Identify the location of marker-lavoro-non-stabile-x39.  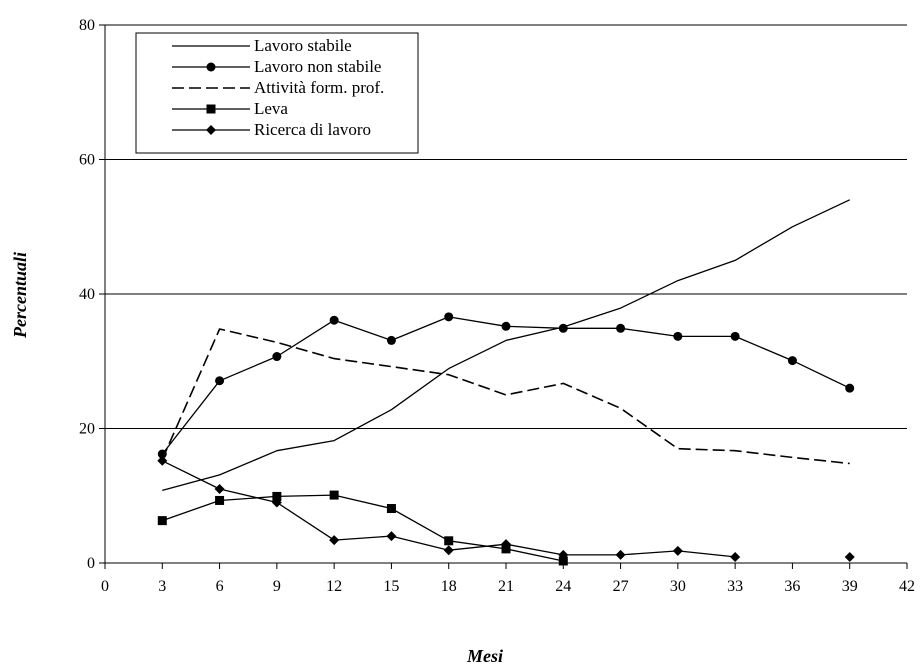
(850, 388).